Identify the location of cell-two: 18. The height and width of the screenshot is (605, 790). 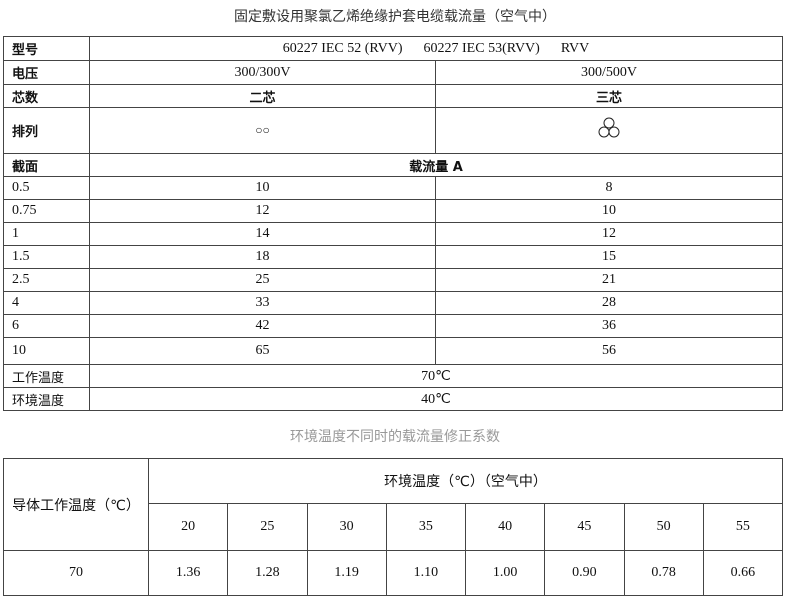
(262, 257).